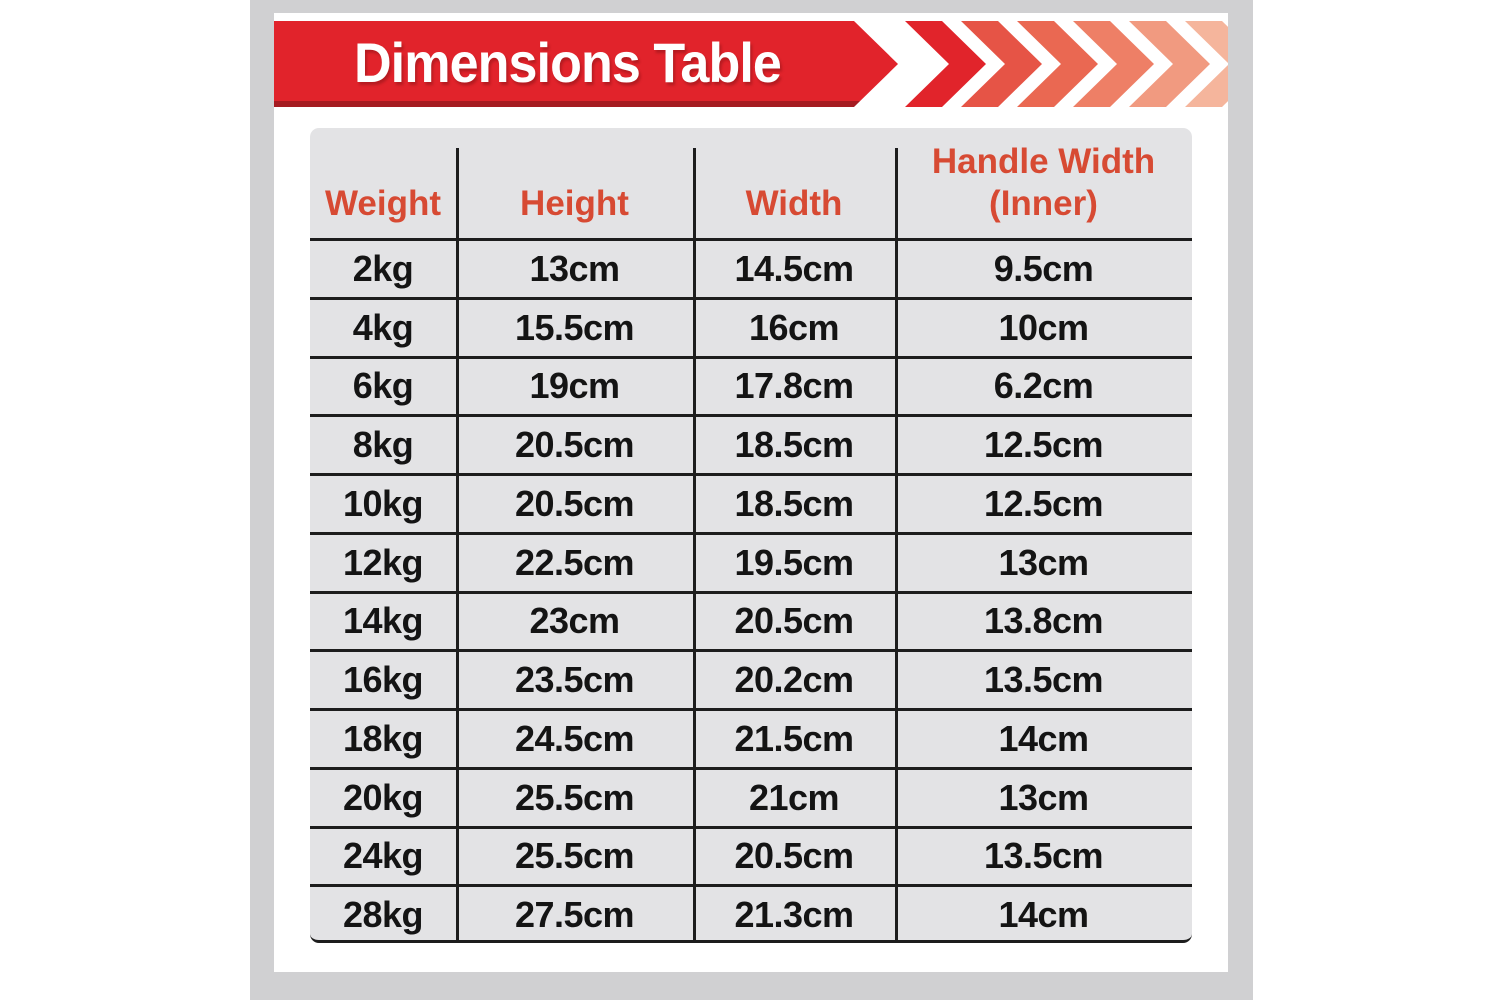  Describe the element at coordinates (567, 62) in the screenshot. I see `page-title: Dimensions Table` at that location.